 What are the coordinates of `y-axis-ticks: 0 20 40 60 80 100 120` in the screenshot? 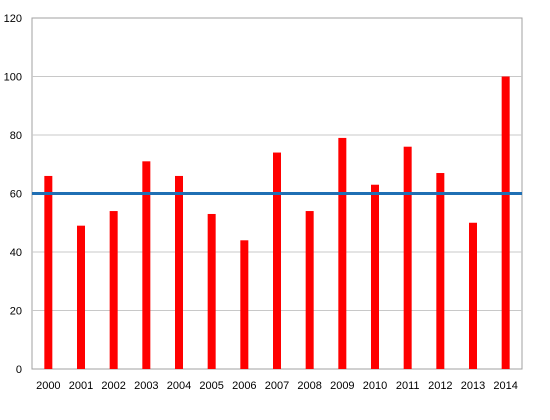 It's located at (13, 194).